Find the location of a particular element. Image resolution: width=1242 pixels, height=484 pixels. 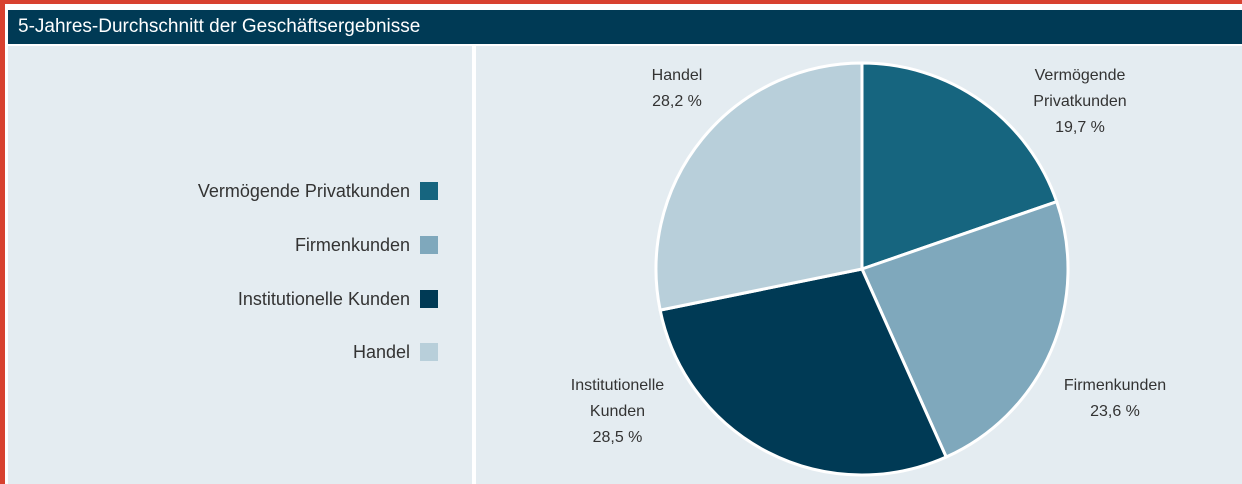

legend-label: Handel is located at coordinates (381, 351).